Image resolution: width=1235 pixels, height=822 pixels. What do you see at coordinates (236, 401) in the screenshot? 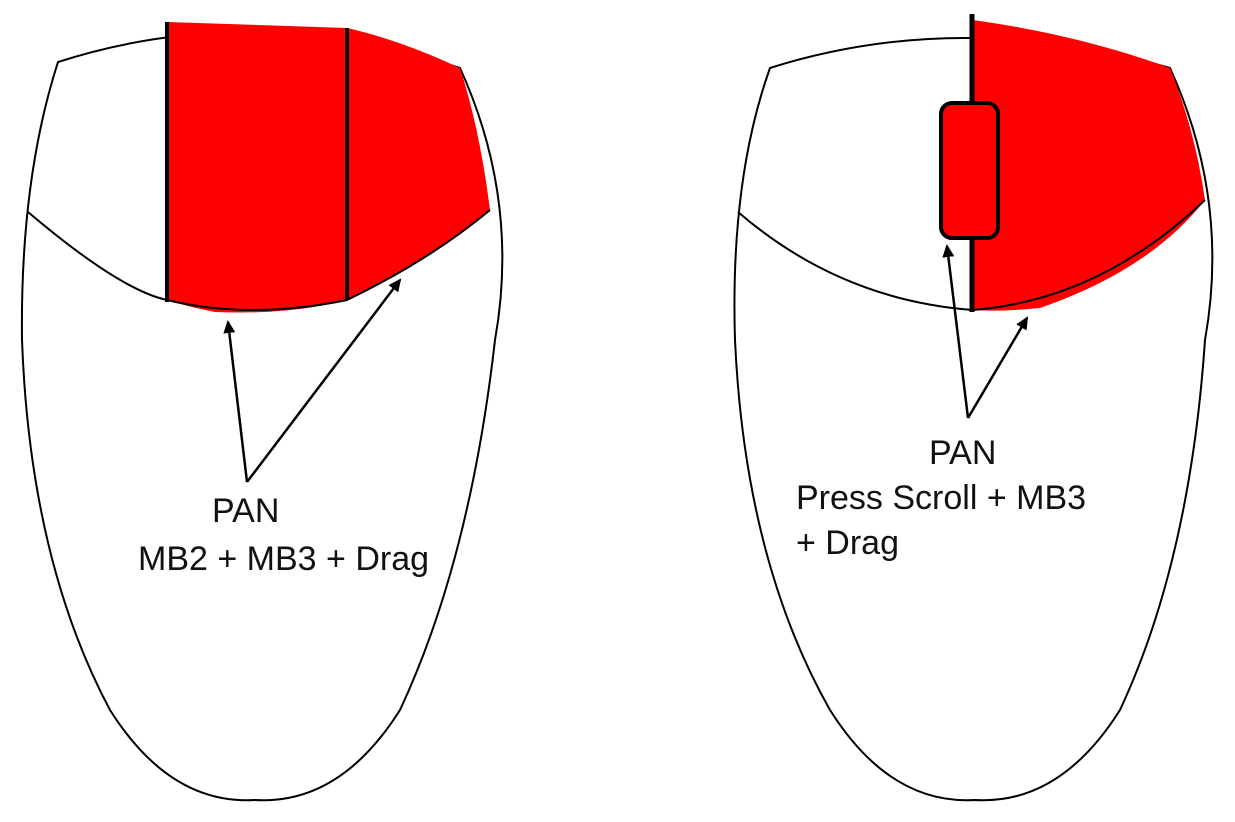
I see `mouse-left-arrow-to-middle` at bounding box center [236, 401].